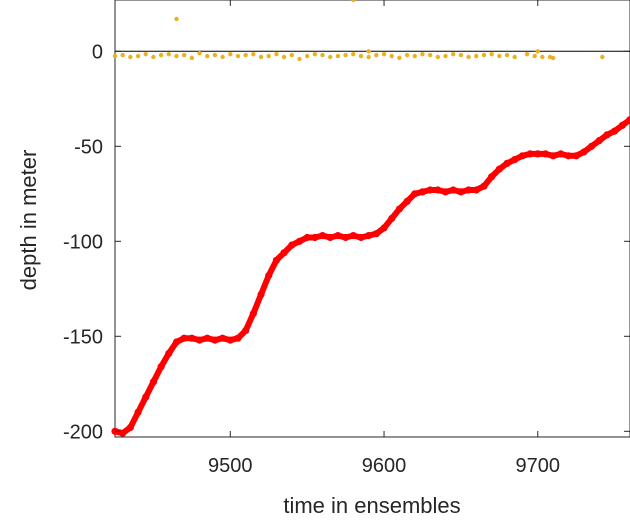 This screenshot has height=525, width=630. What do you see at coordinates (88, 147) in the screenshot?
I see `y-tick-label: -50` at bounding box center [88, 147].